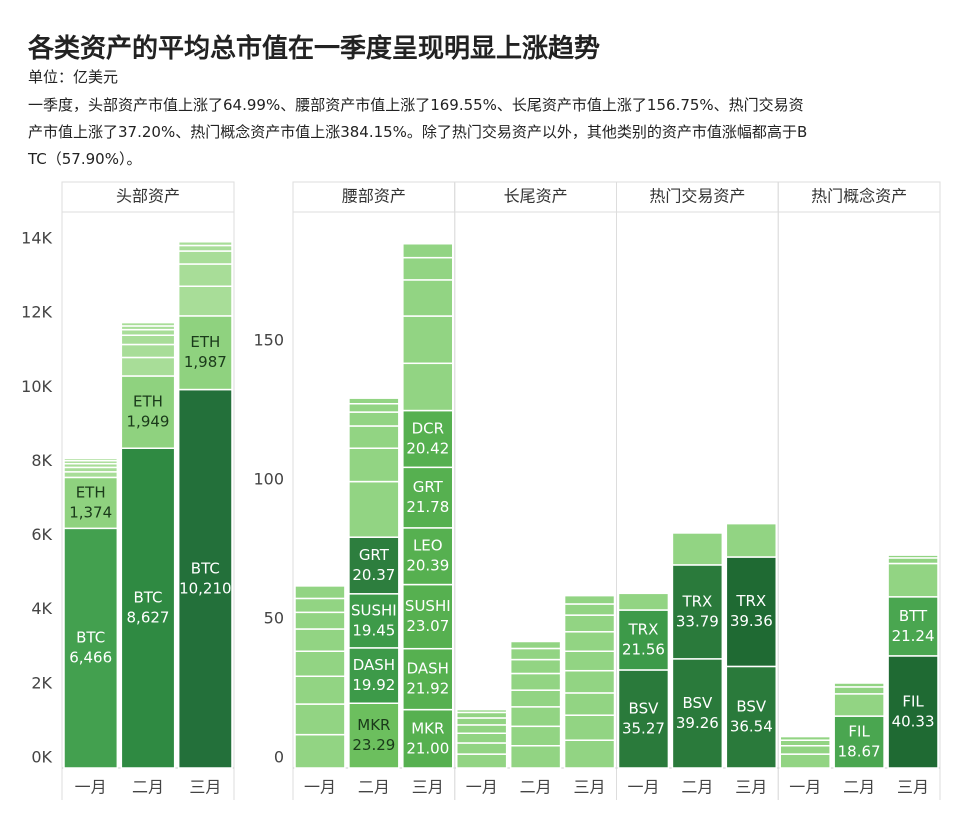  I want to click on segment-value: 19.92, so click(373, 685).